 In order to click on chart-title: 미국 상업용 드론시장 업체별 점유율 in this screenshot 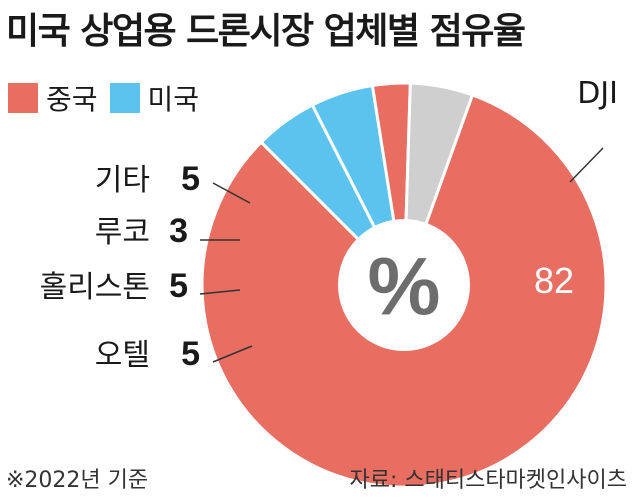, I will do `click(266, 31)`.